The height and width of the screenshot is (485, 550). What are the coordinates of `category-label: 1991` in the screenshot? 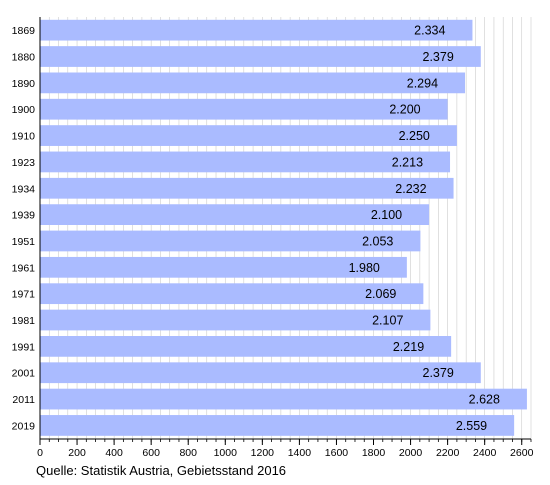 It's located at (24, 347).